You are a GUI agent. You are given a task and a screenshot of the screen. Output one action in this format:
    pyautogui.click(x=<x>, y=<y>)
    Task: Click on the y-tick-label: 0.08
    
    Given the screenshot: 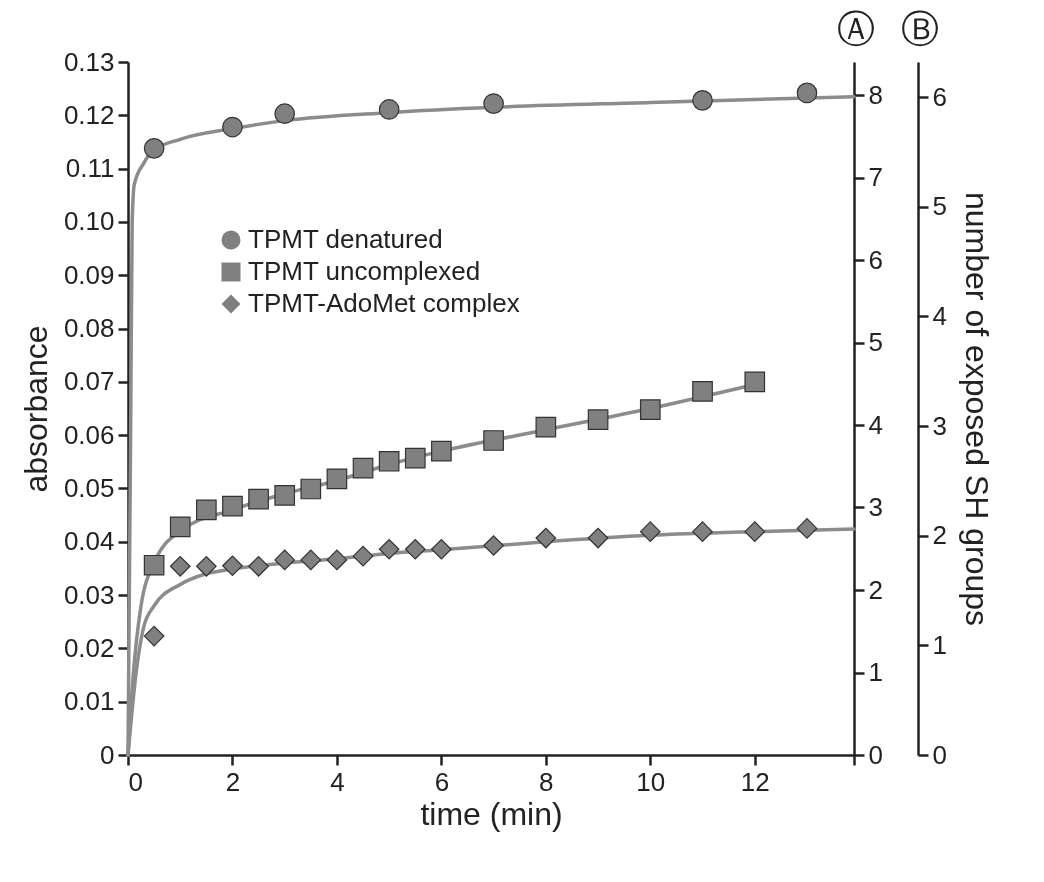 What is the action you would take?
    pyautogui.click(x=89, y=328)
    